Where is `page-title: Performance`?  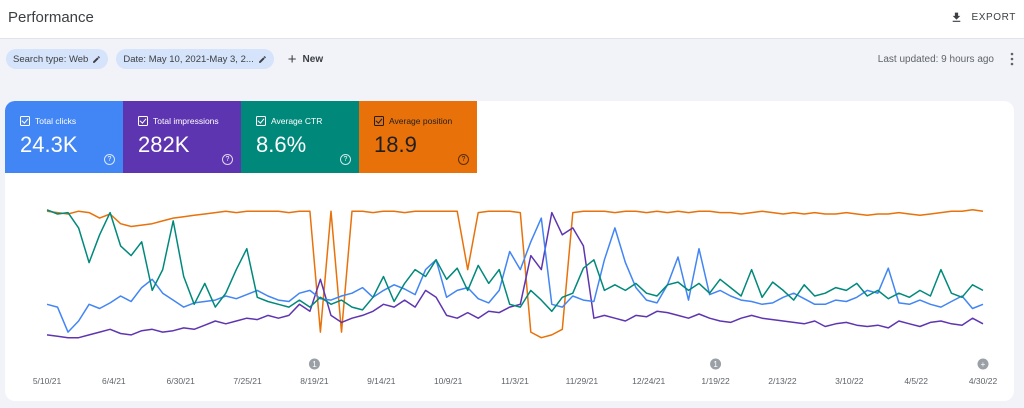 page-title: Performance is located at coordinates (51, 17).